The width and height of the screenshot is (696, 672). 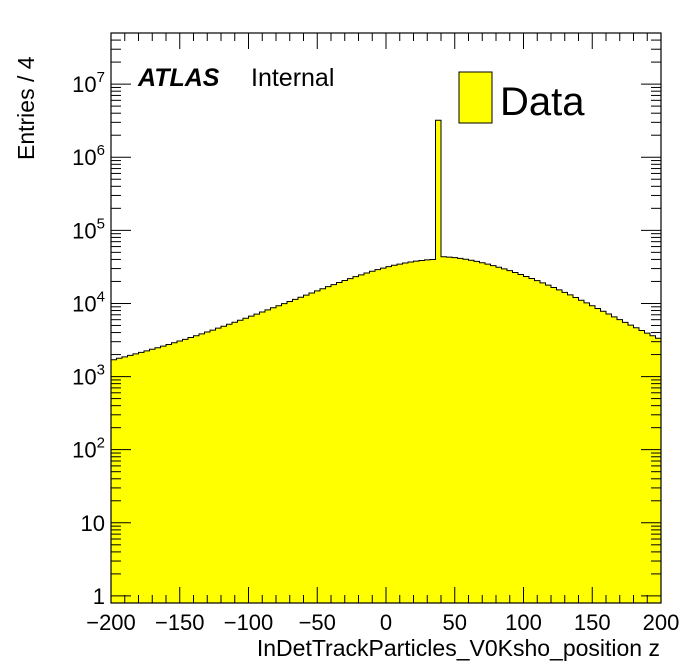 I want to click on legend-swatch, so click(x=475, y=97).